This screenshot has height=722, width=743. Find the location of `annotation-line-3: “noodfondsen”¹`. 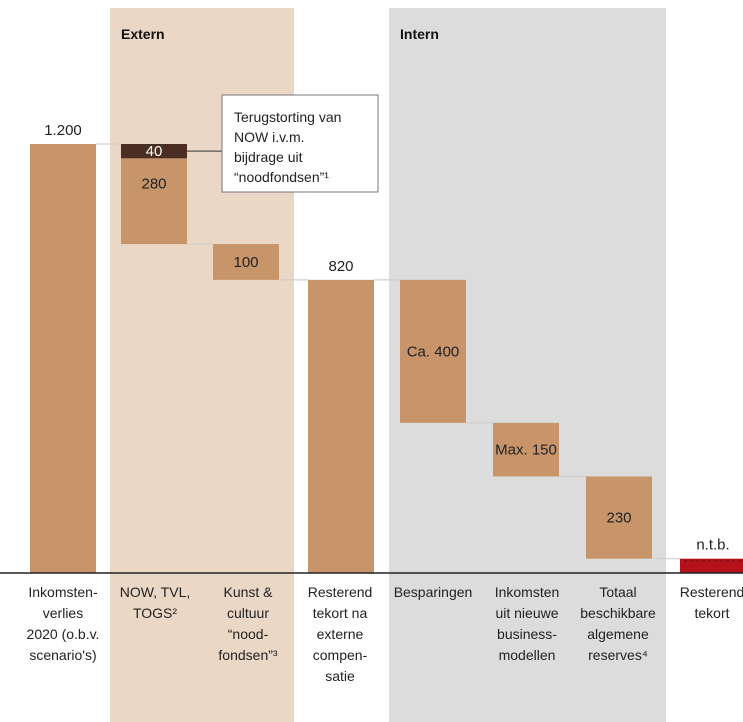

annotation-line-3: “noodfondsen”¹ is located at coordinates (281, 177).